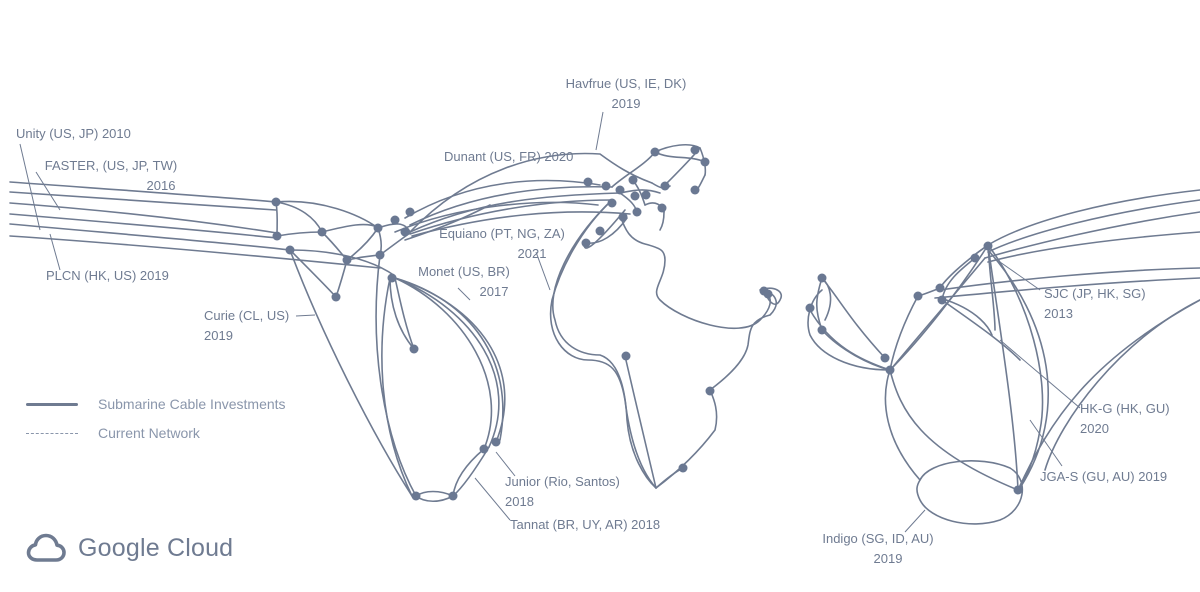  Describe the element at coordinates (247, 315) in the screenshot. I see `cable-label-name: Curie (CL, US)` at that location.